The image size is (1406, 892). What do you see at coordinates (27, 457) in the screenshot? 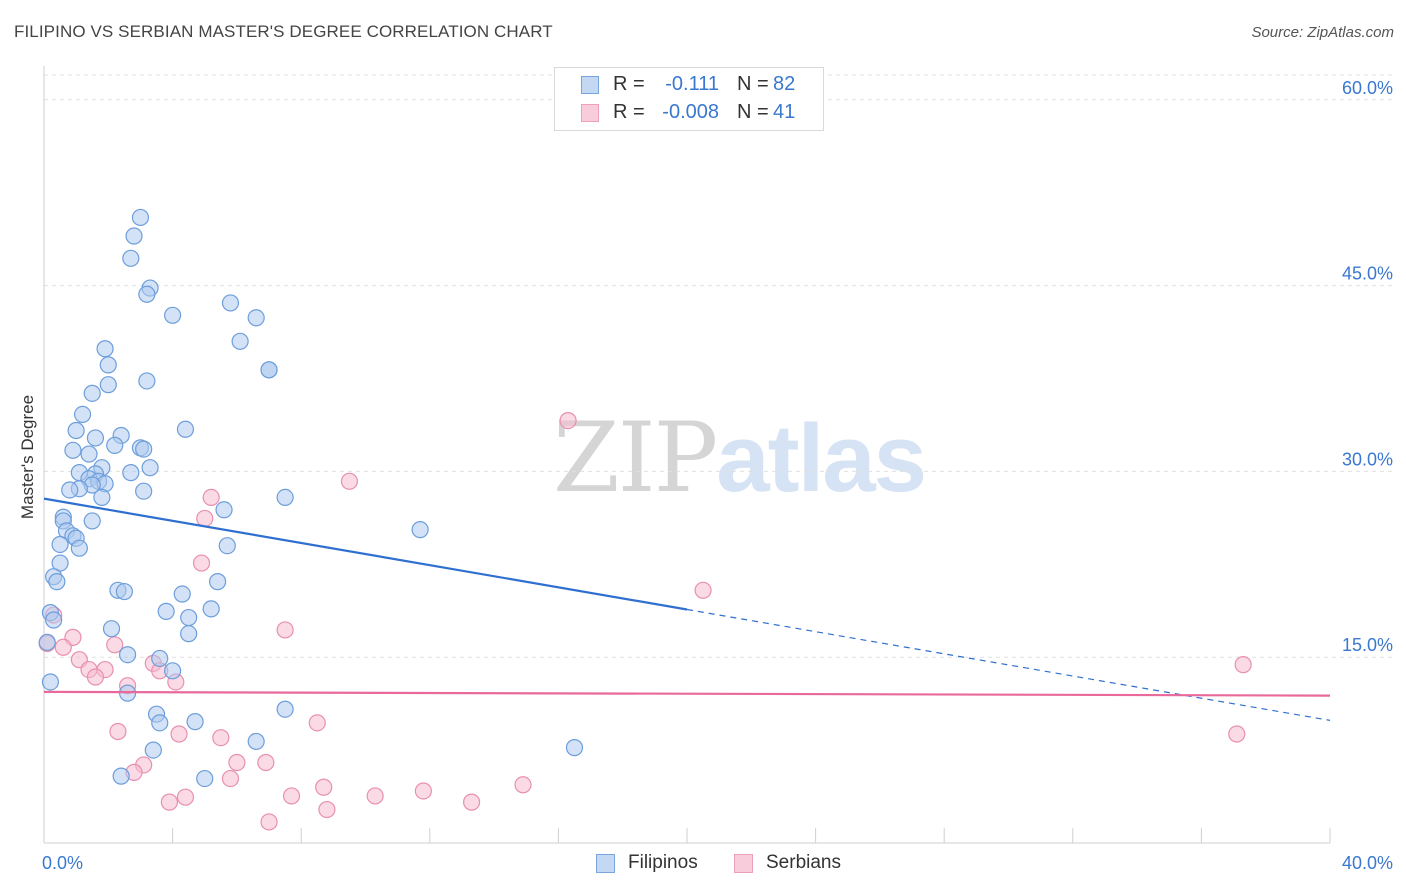
I see `y-axis-label: Master's Degree` at bounding box center [27, 457].